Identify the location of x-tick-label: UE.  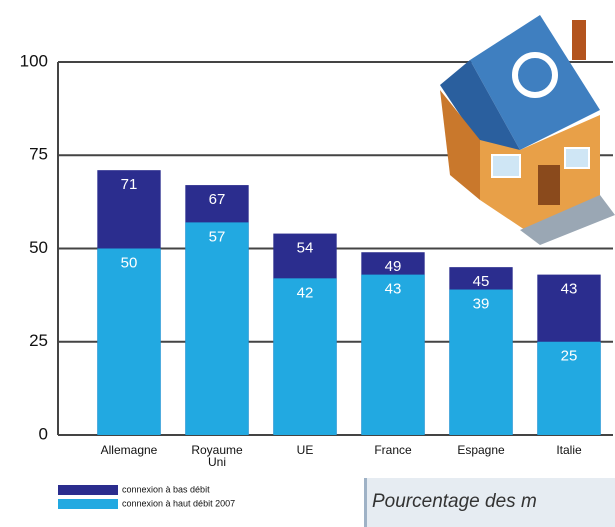
(305, 450).